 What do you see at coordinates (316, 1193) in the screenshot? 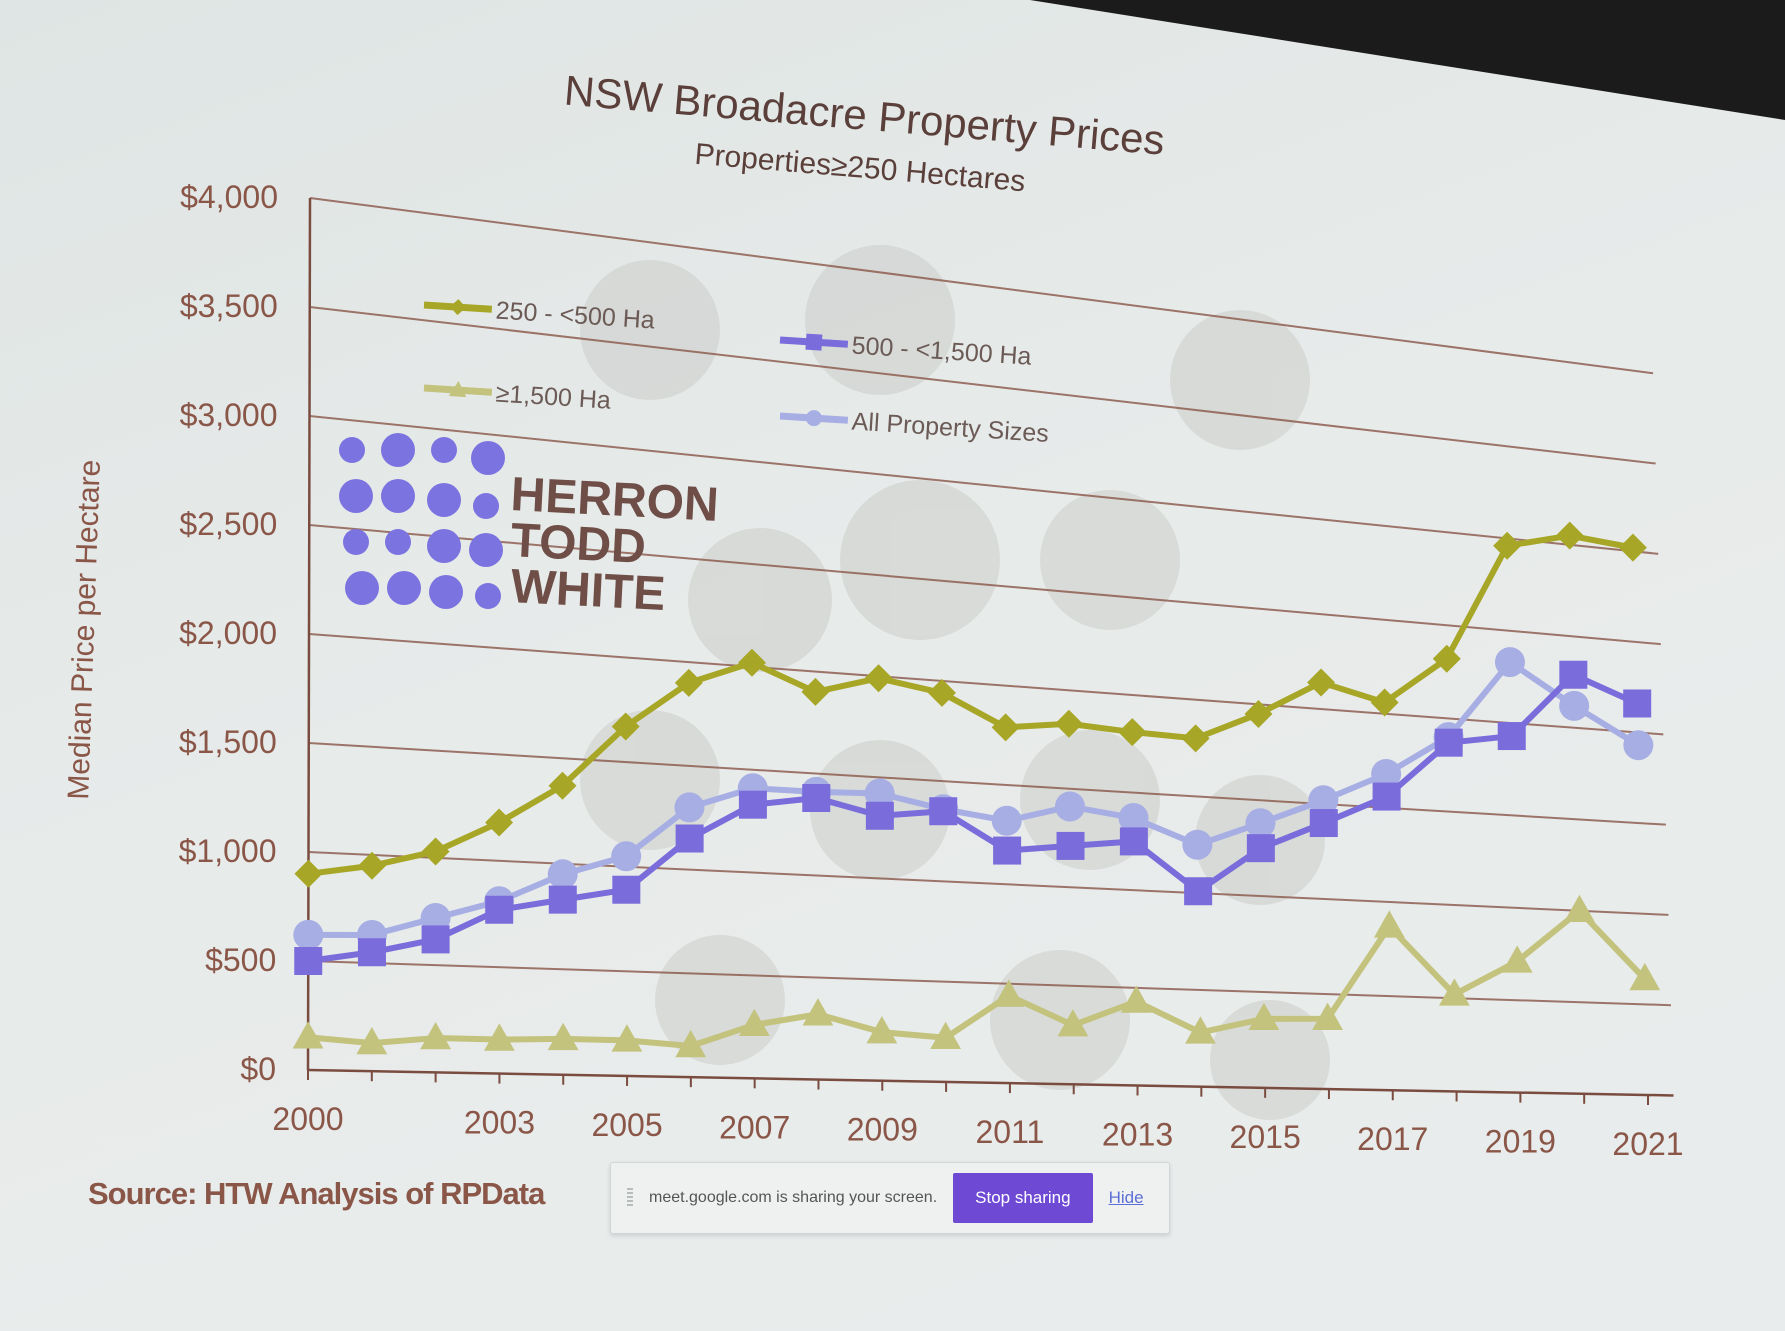
I see `source-note: Source: HTW Analysis of RPData` at bounding box center [316, 1193].